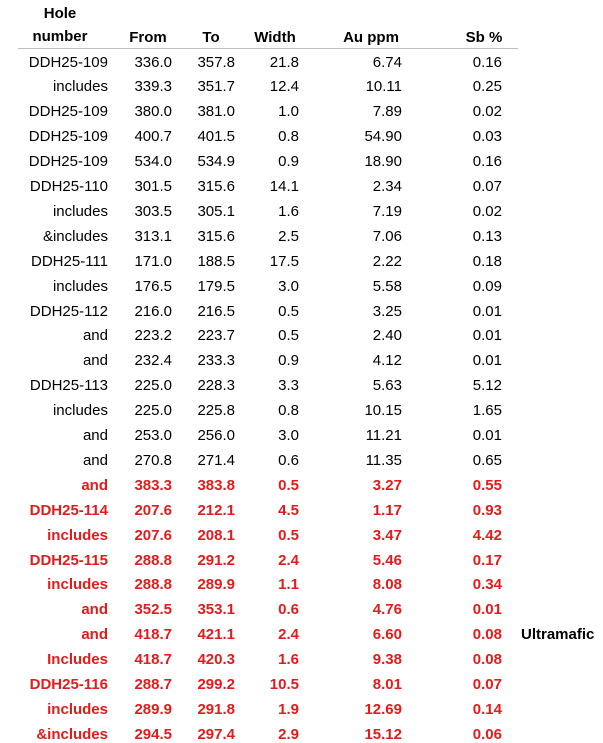  I want to click on table-cell: 299.2, so click(216, 684).